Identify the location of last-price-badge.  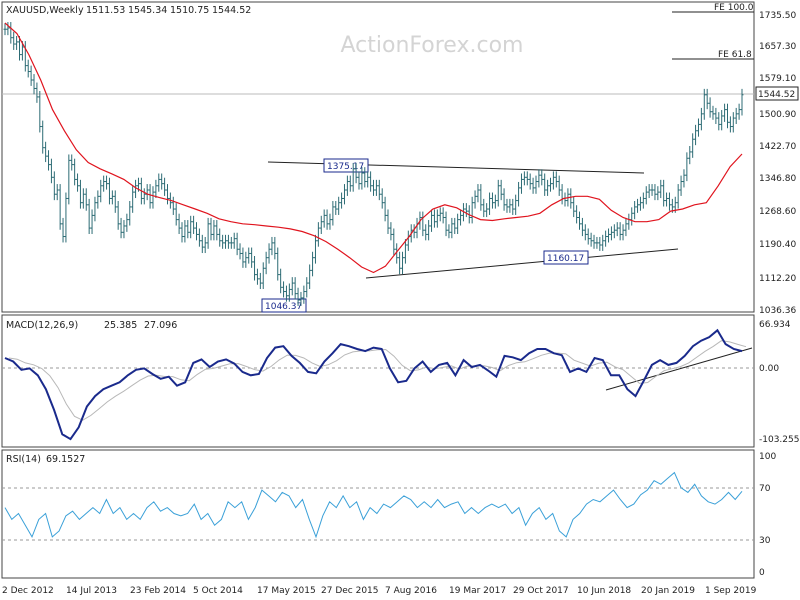
(777, 93).